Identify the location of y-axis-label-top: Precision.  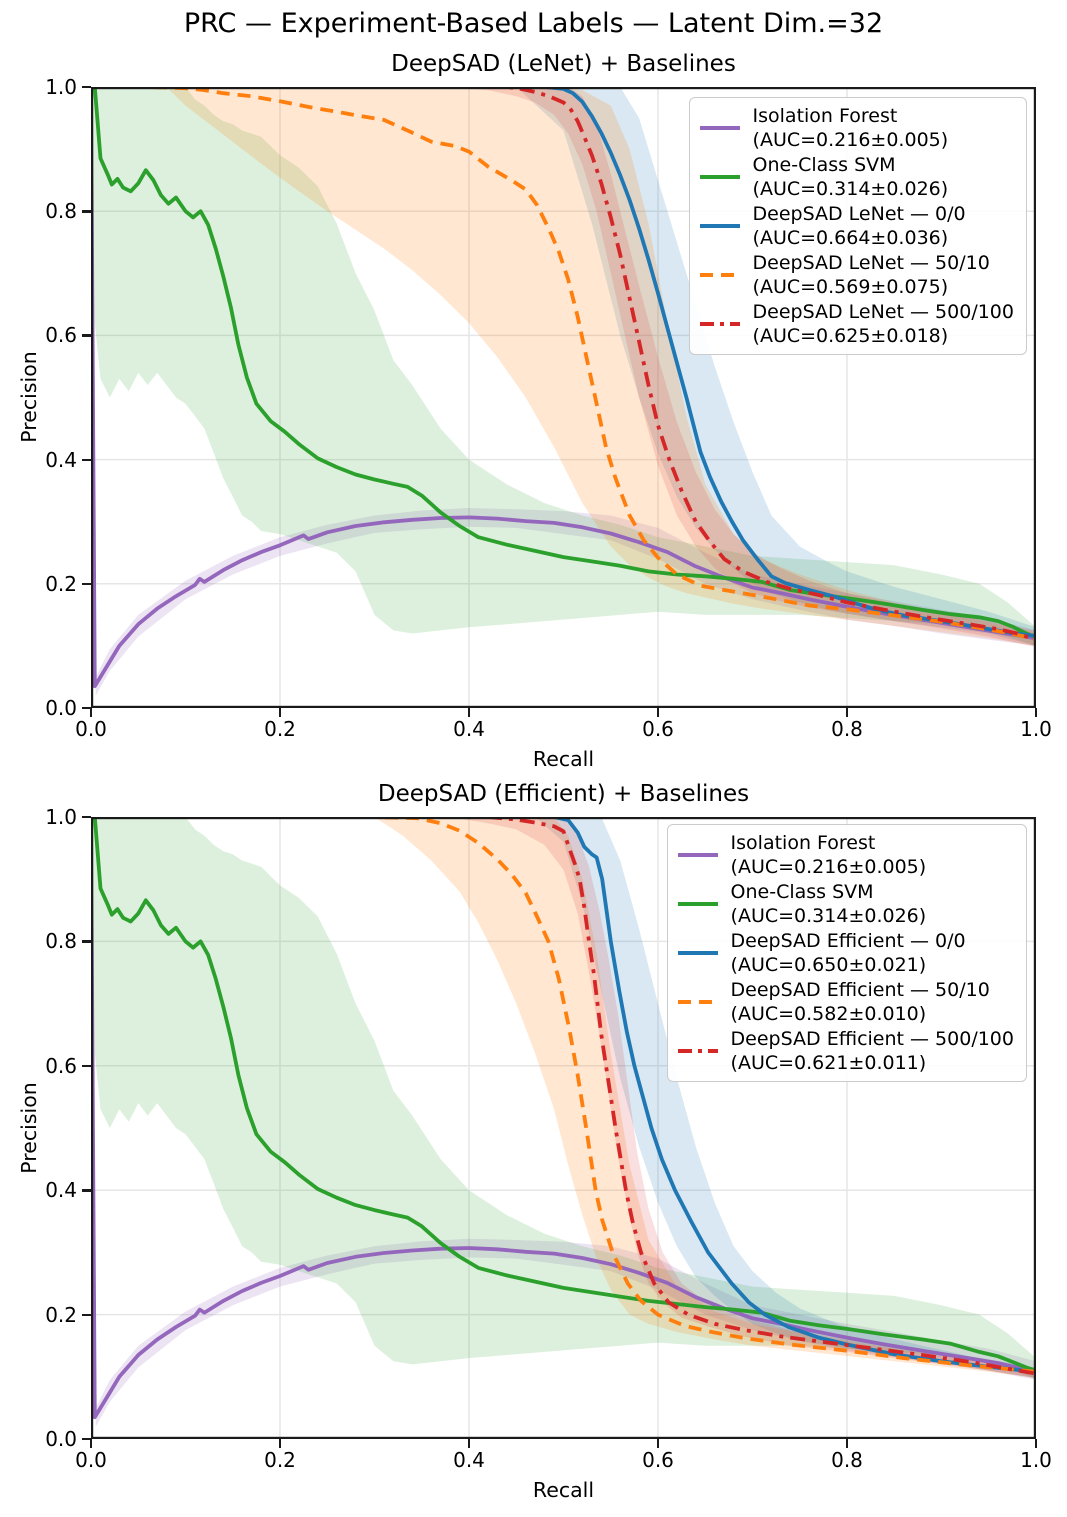
(29, 397).